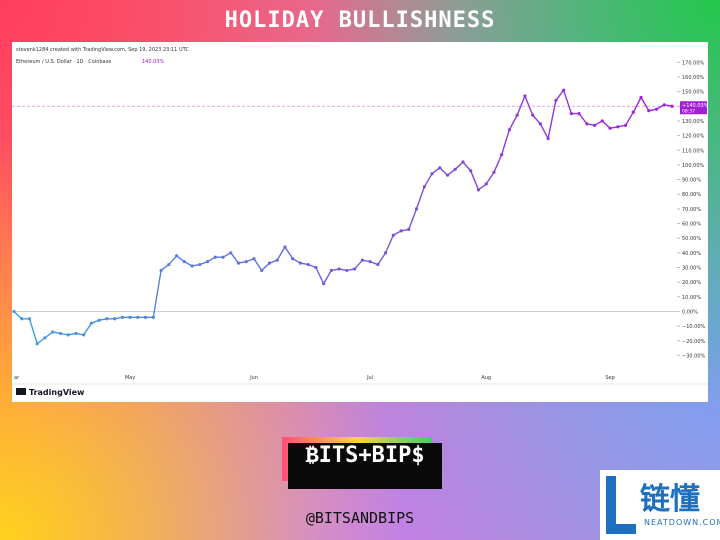  Describe the element at coordinates (691, 181) in the screenshot. I see `y-tick-label: 90.00%` at that location.